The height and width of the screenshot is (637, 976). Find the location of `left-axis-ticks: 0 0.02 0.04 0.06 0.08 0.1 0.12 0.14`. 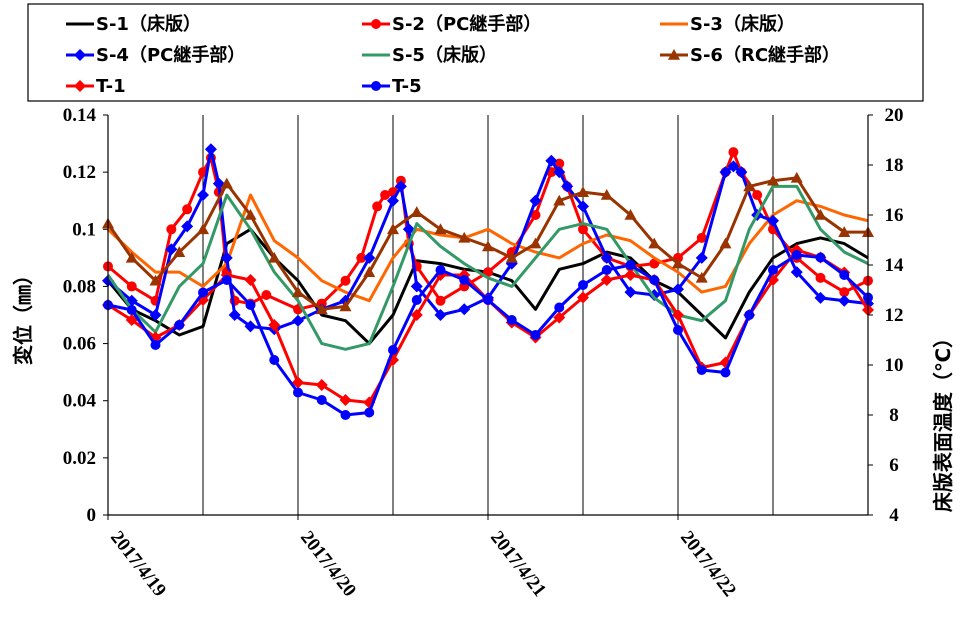

left-axis-ticks: 0 0.02 0.04 0.06 0.08 0.1 0.12 0.14 is located at coordinates (85, 315).